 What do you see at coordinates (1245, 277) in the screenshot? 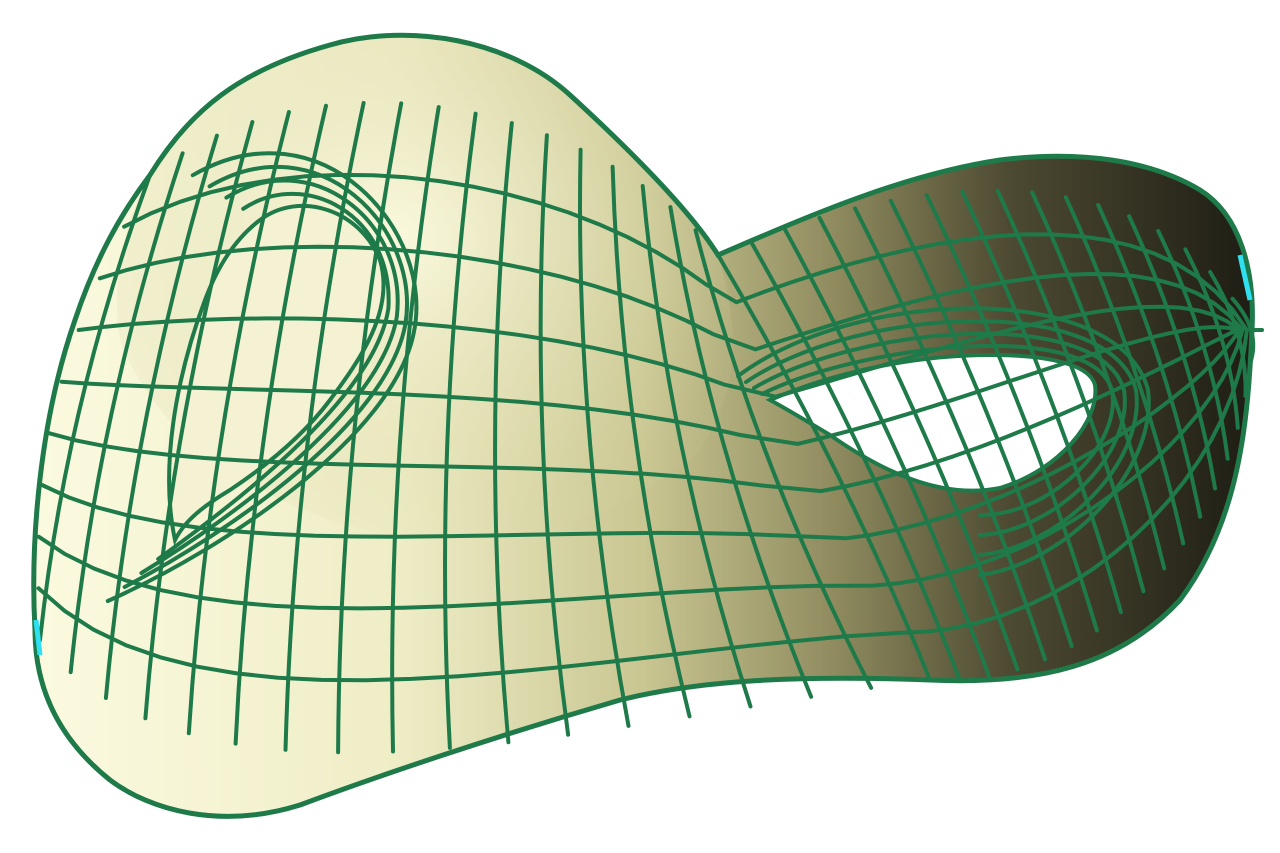
I see `edge-highlight-right` at bounding box center [1245, 277].